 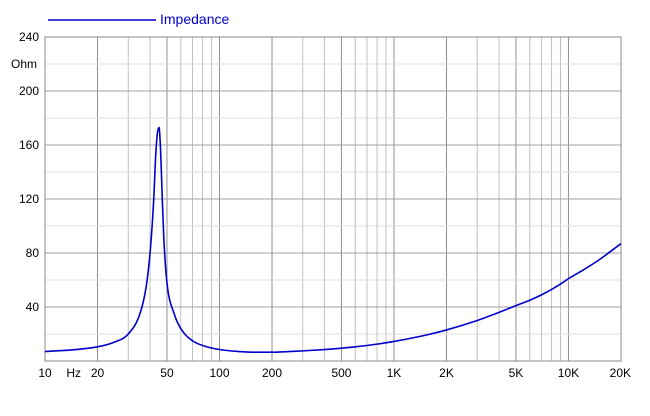 I want to click on x-tick-label: 10, so click(x=45, y=373).